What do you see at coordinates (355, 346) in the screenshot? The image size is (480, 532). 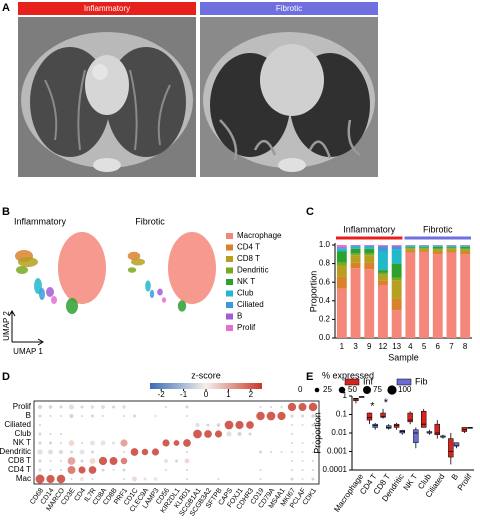 I see `x-tick-label: 3` at bounding box center [355, 346].